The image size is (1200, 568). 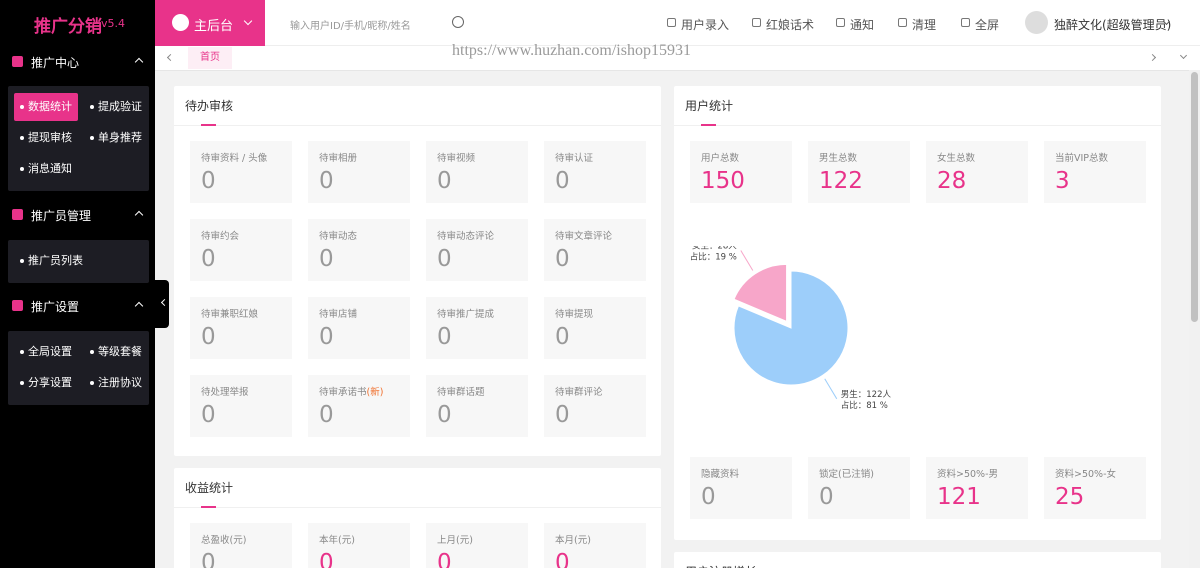 I want to click on scroll-thumb, so click(x=1194, y=197).